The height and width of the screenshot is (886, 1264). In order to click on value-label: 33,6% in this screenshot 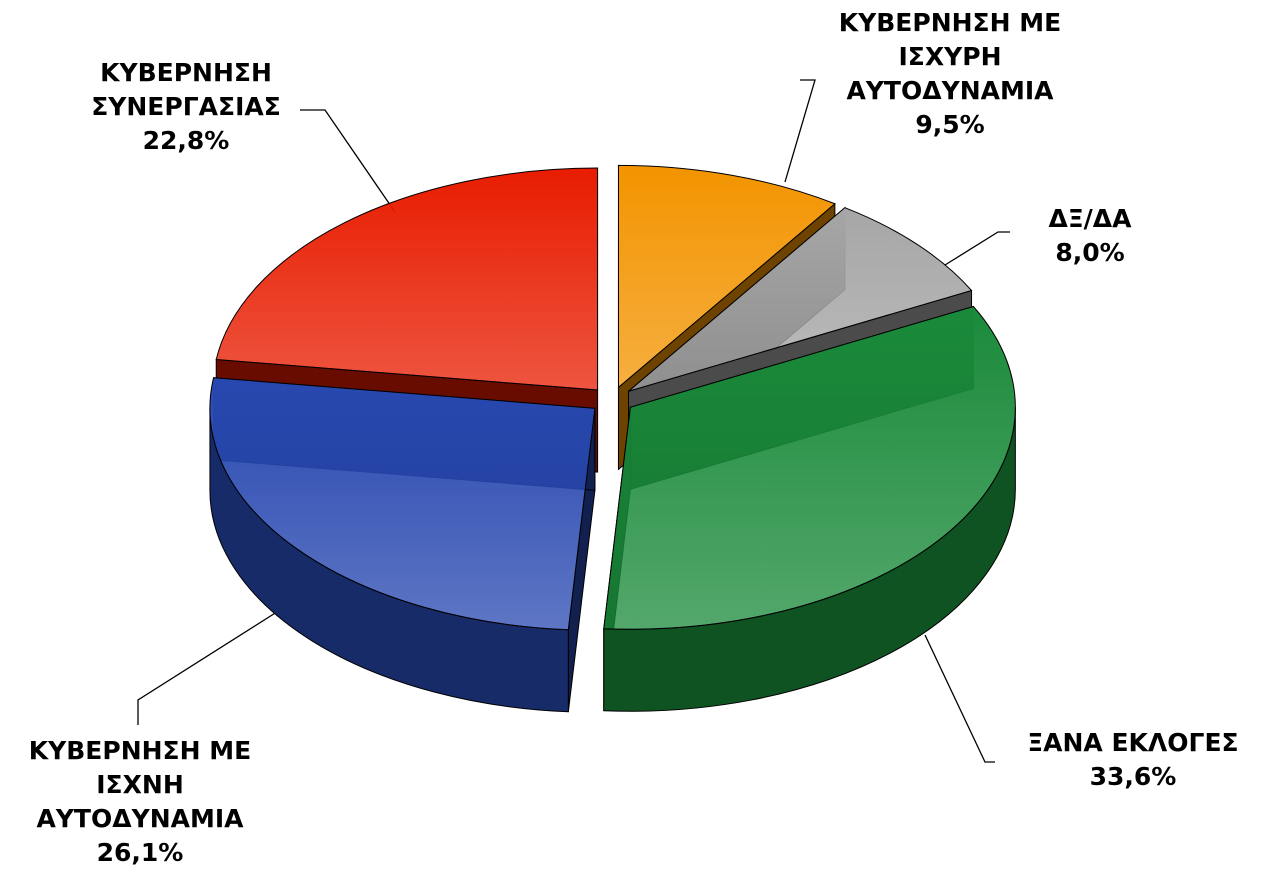, I will do `click(1133, 776)`.